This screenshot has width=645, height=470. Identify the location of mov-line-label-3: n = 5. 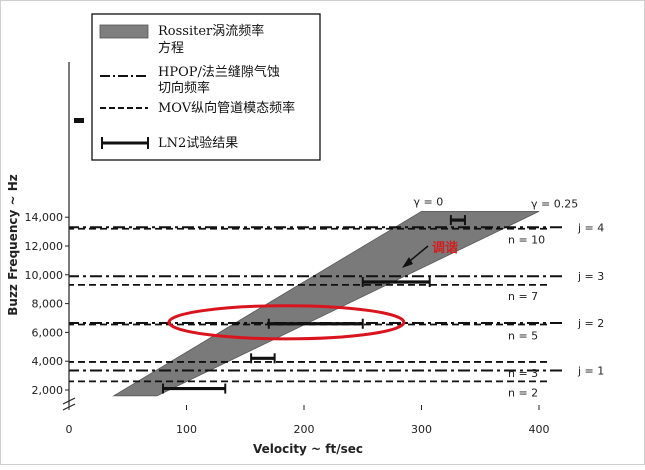
(523, 335).